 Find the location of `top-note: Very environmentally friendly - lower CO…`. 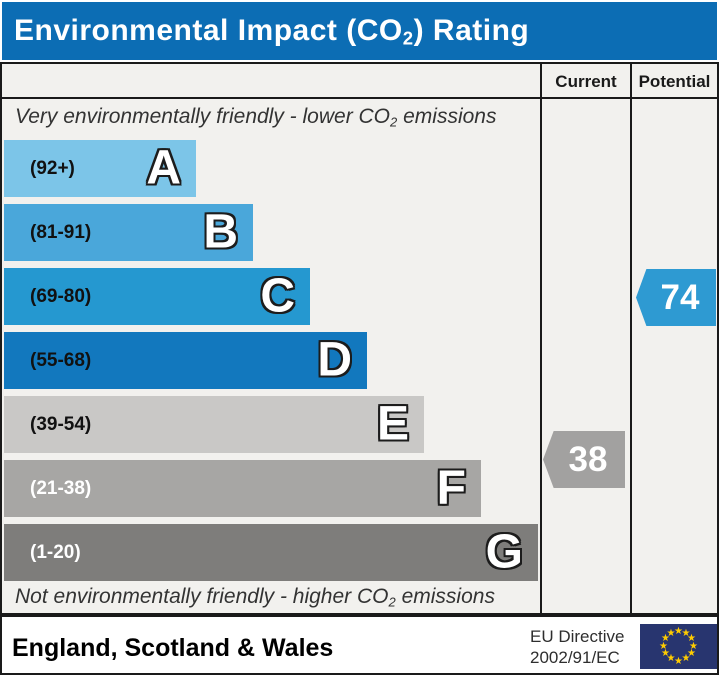

top-note: Very environmentally friendly - lower CO… is located at coordinates (256, 117).